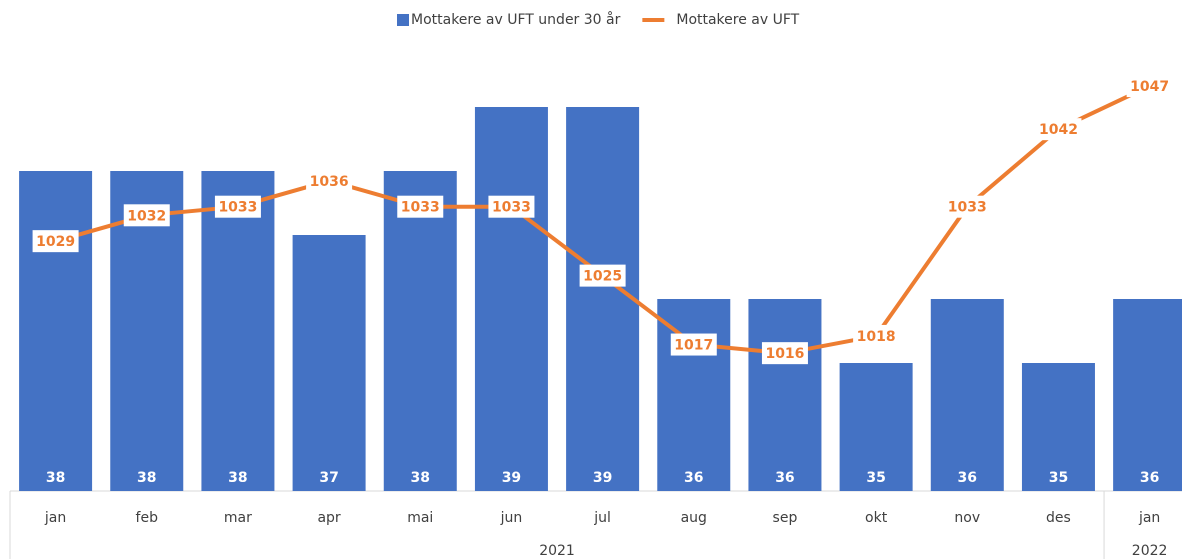  What do you see at coordinates (147, 518) in the screenshot?
I see `x-tick-label: feb` at bounding box center [147, 518].